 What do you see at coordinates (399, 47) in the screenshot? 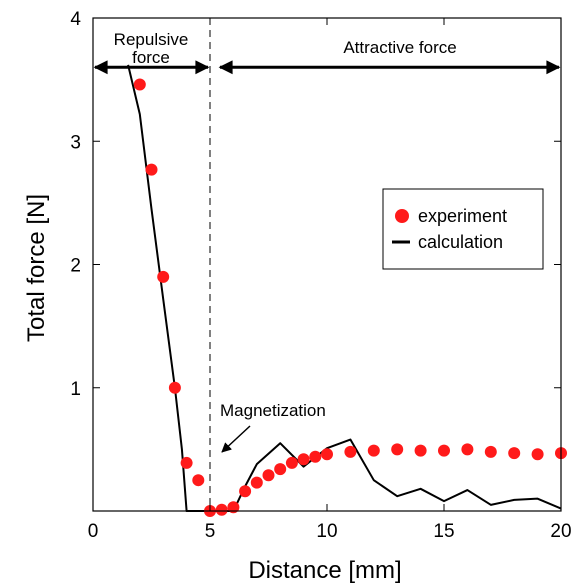
I see `attractive-label: Attractive force` at bounding box center [399, 47].